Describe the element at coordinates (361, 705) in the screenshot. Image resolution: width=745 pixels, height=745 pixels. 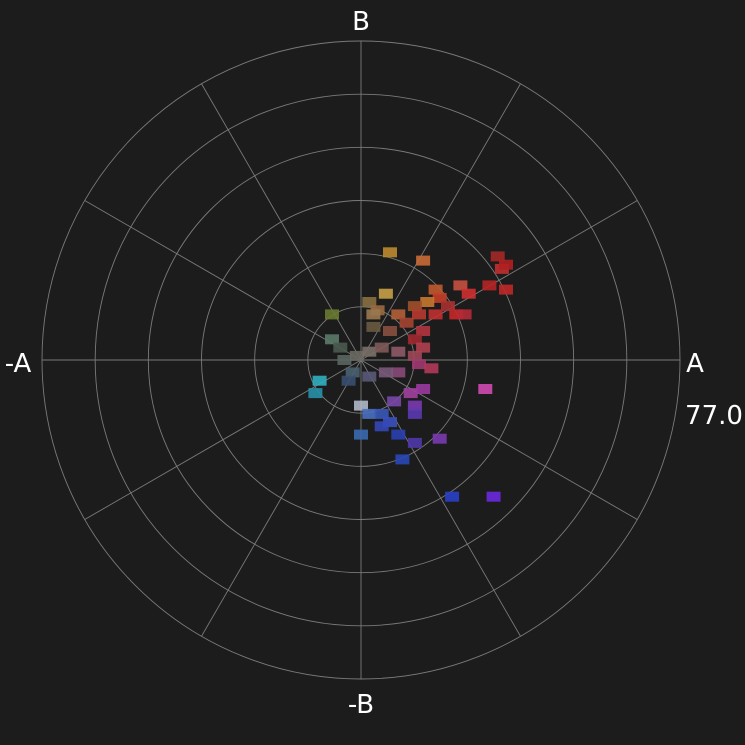
I see `axis-label-neg-b: -B` at that location.